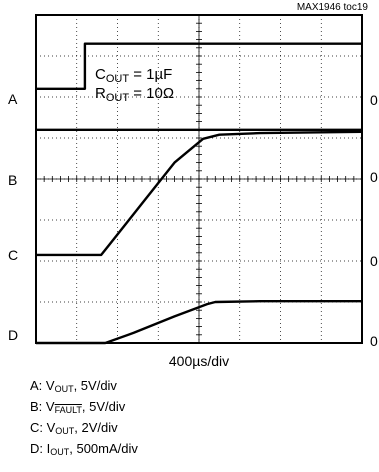 The width and height of the screenshot is (379, 472). Describe the element at coordinates (374, 100) in the screenshot. I see `zero-marker-a: 0` at that location.